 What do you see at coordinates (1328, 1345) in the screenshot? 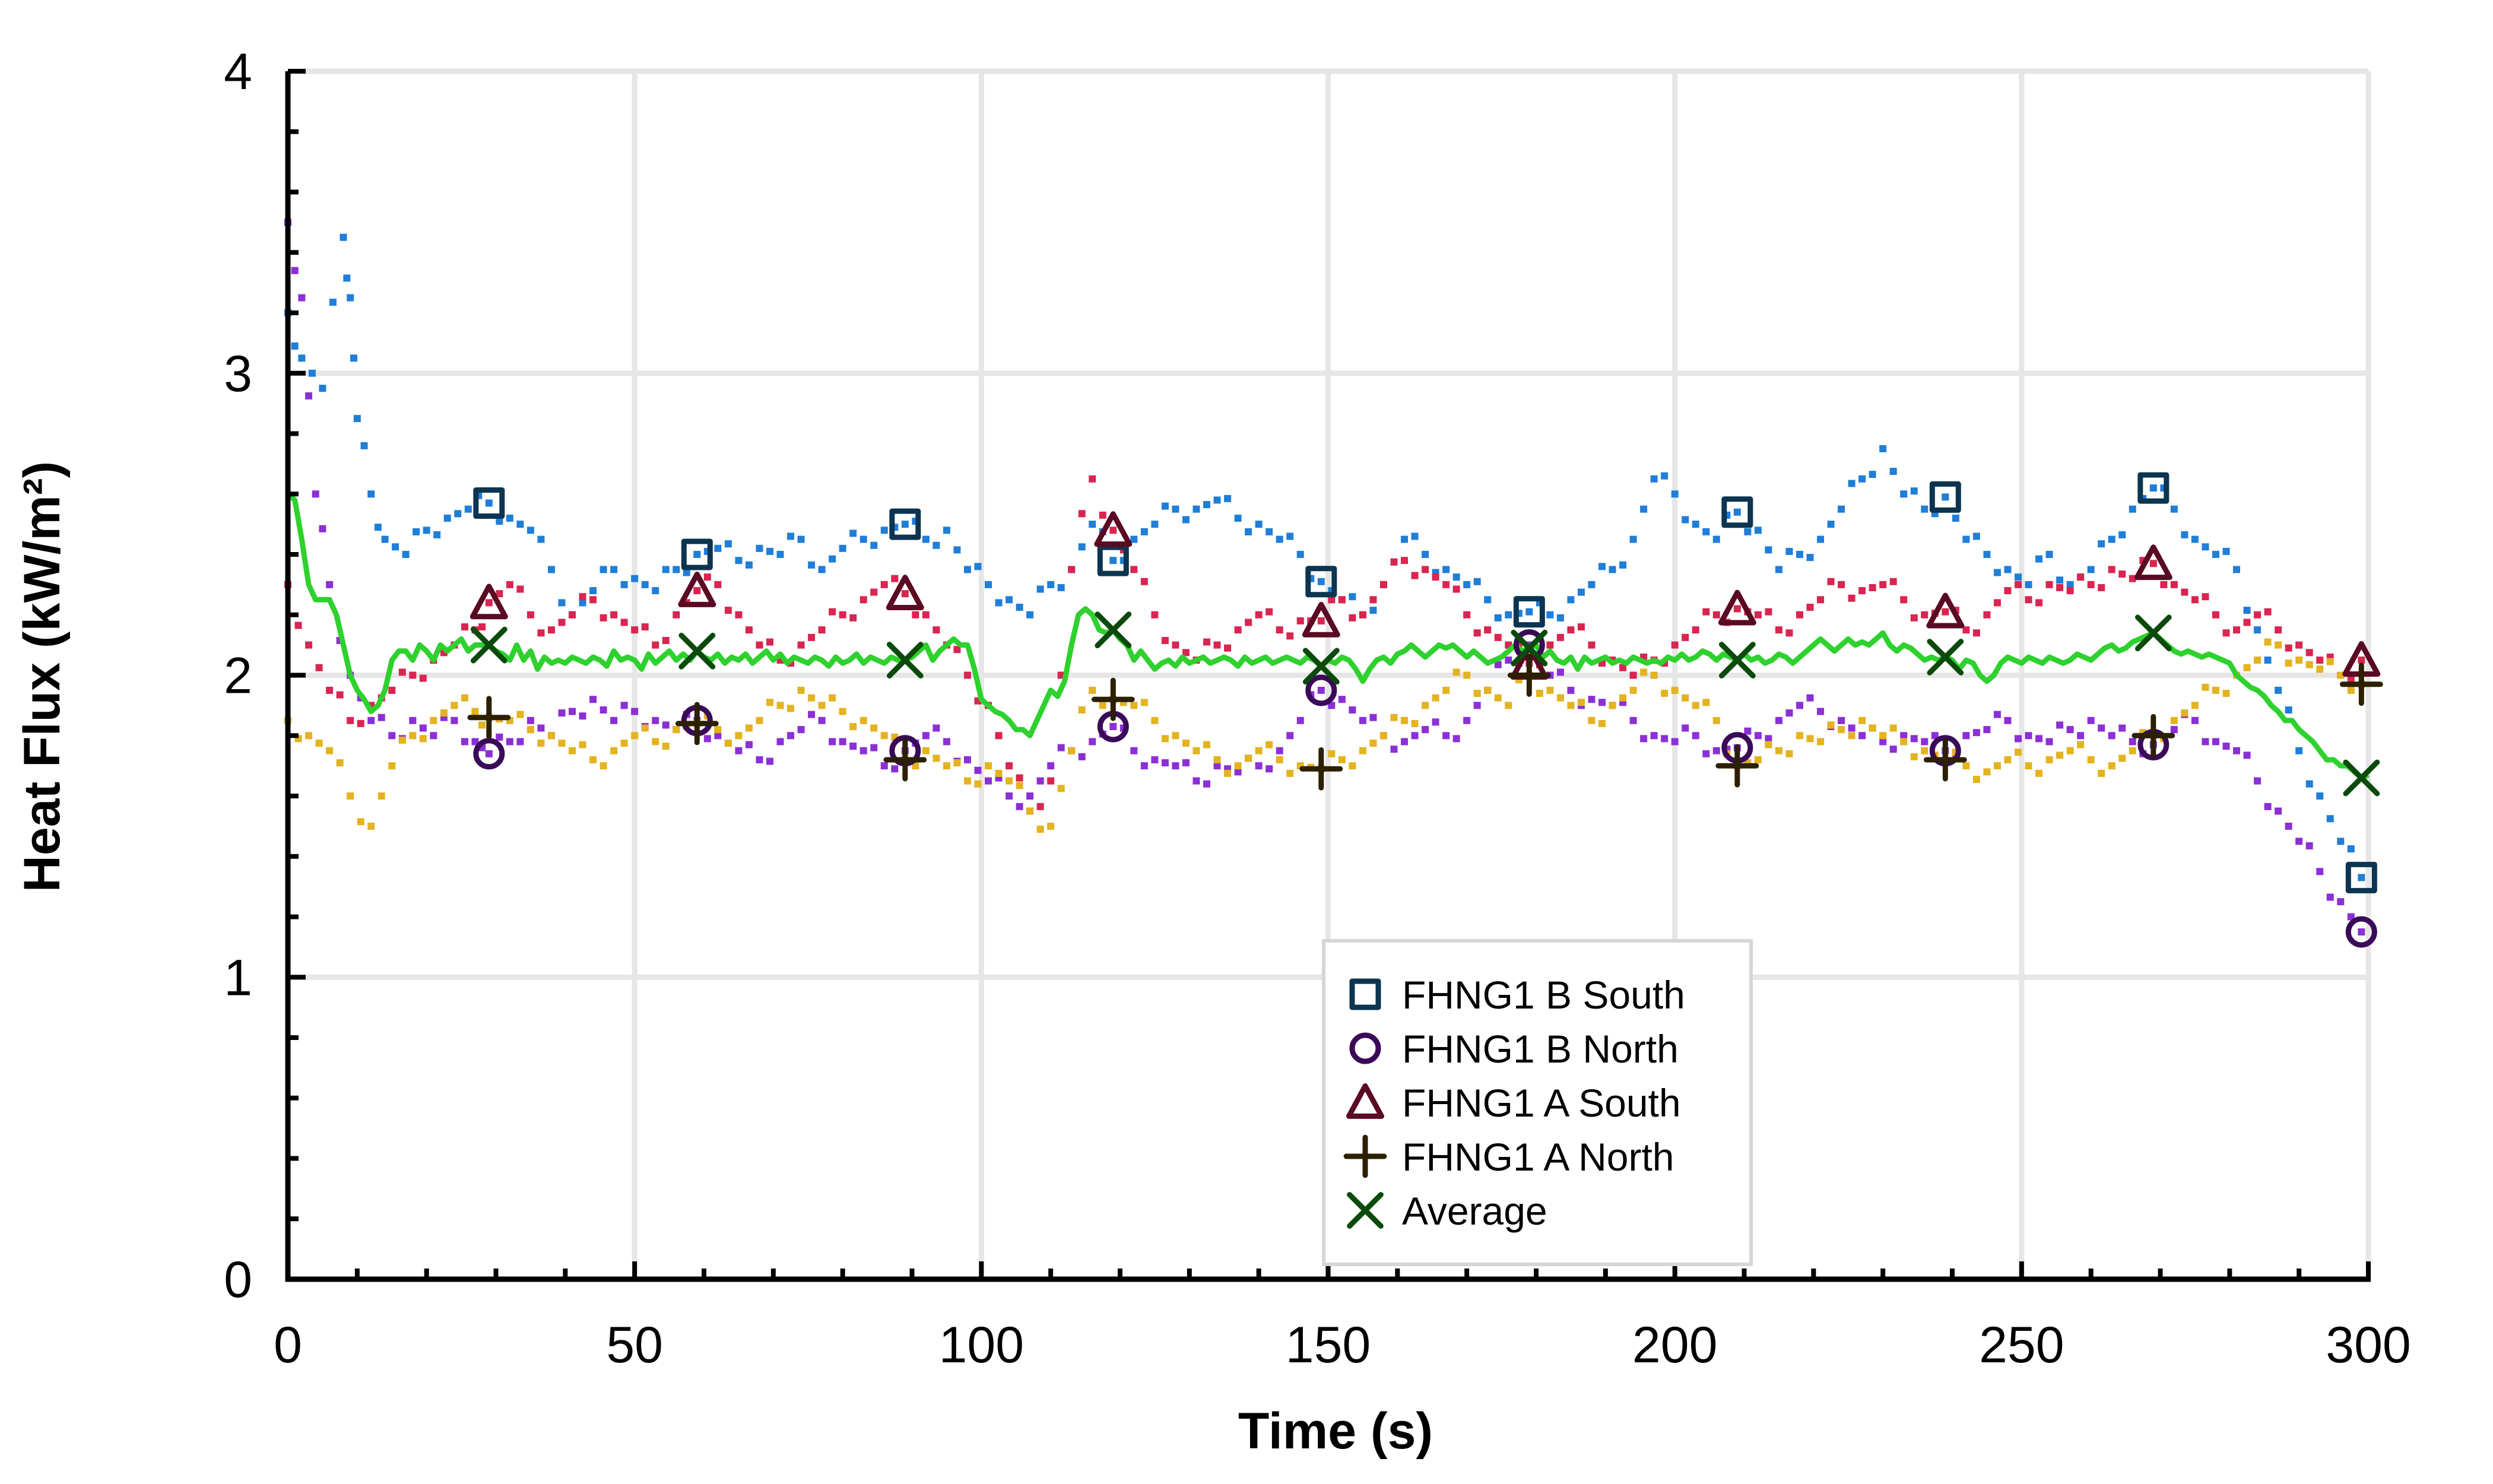
I see `x-tick-label: 150` at bounding box center [1328, 1345].